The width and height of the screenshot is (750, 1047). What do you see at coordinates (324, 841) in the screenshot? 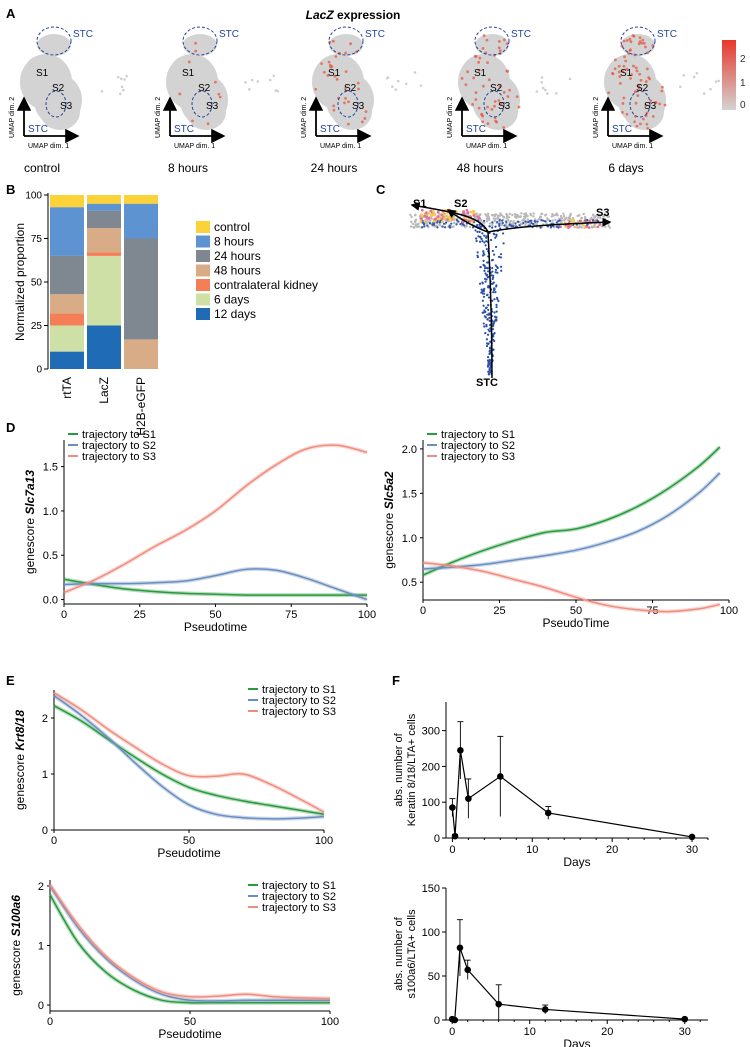
I see `x-tick-label: 100` at bounding box center [324, 841].